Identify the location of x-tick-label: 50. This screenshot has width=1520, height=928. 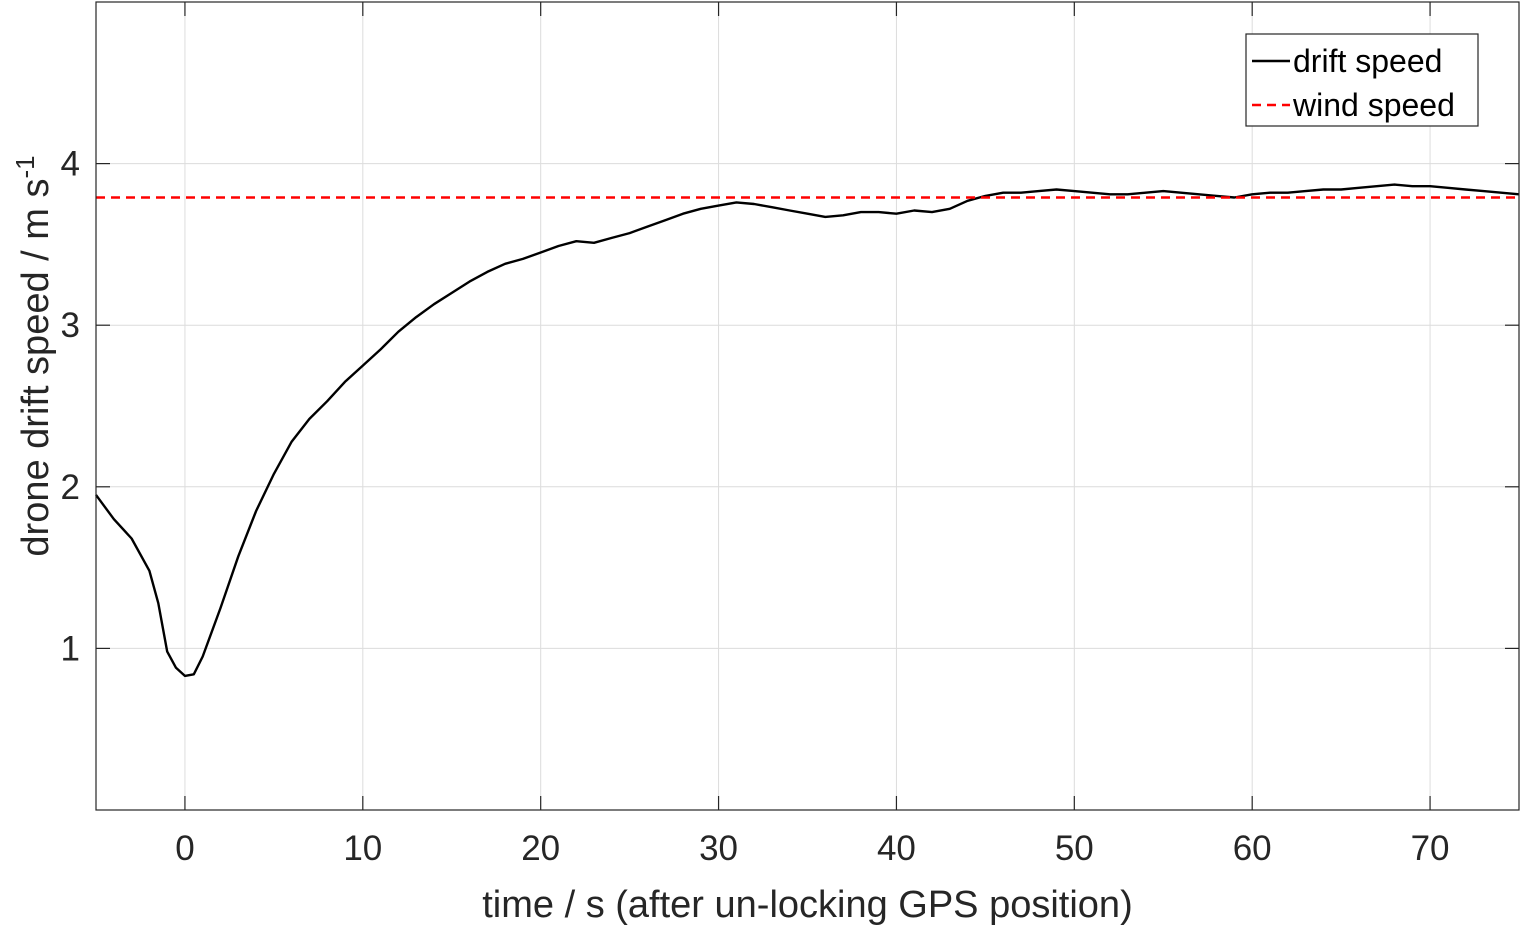
(1074, 848).